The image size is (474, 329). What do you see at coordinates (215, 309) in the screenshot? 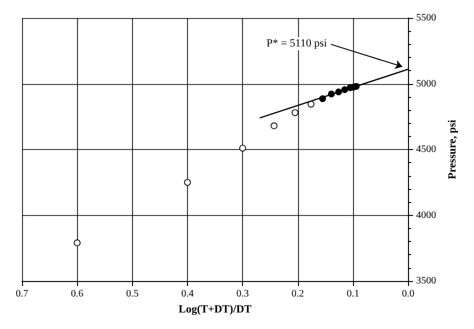
I see `x-axis-title: Log(T+DT)/DT` at bounding box center [215, 309].